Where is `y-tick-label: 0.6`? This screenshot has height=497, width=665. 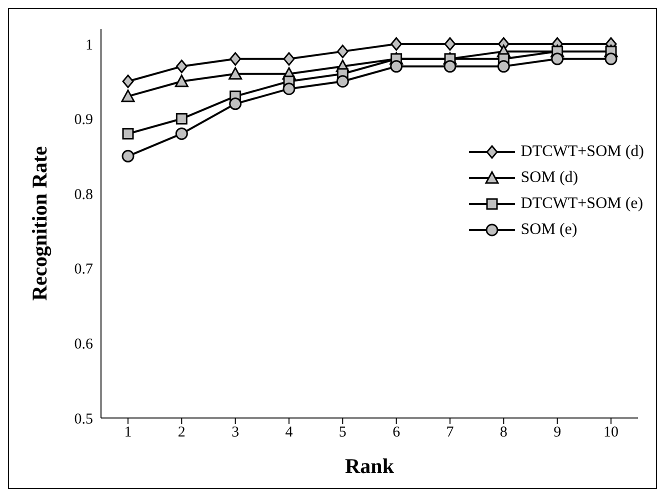 y-tick-label: 0.6 is located at coordinates (84, 344).